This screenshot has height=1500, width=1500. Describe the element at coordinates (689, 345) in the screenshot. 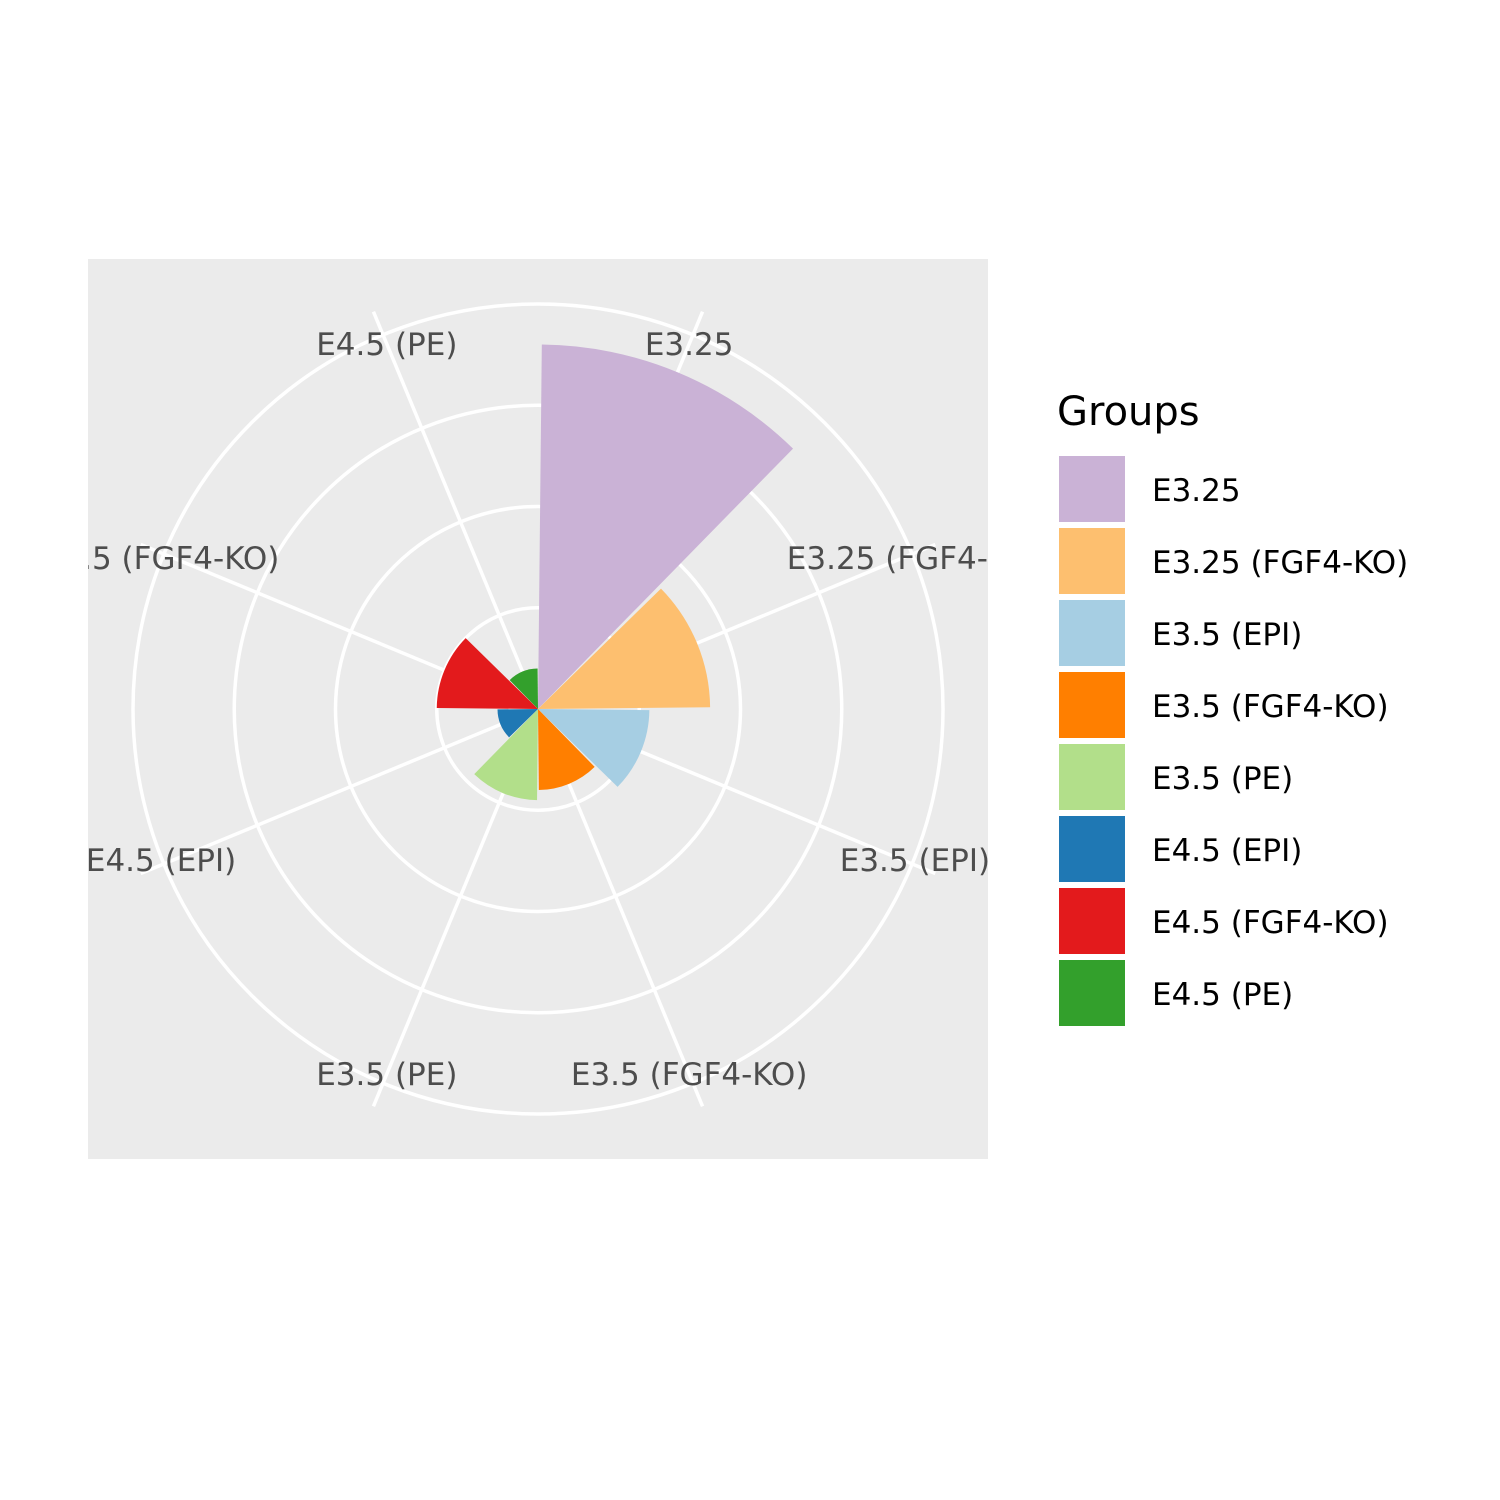

I see `angle-tick-label: E3.25` at that location.